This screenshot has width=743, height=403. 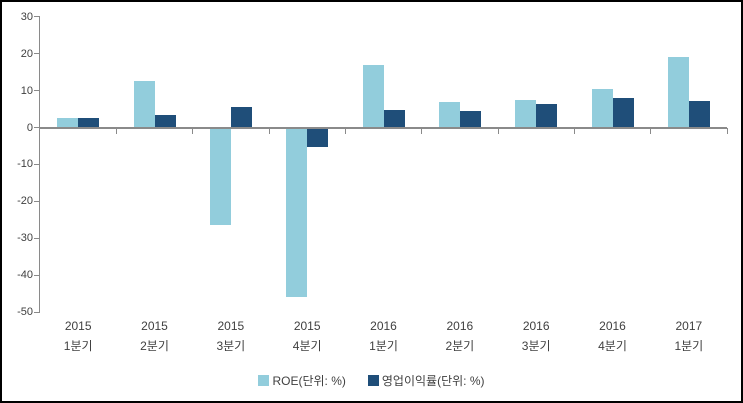 What do you see at coordinates (165, 121) in the screenshot?
I see `bar-op-margin-2015-2분기` at bounding box center [165, 121].